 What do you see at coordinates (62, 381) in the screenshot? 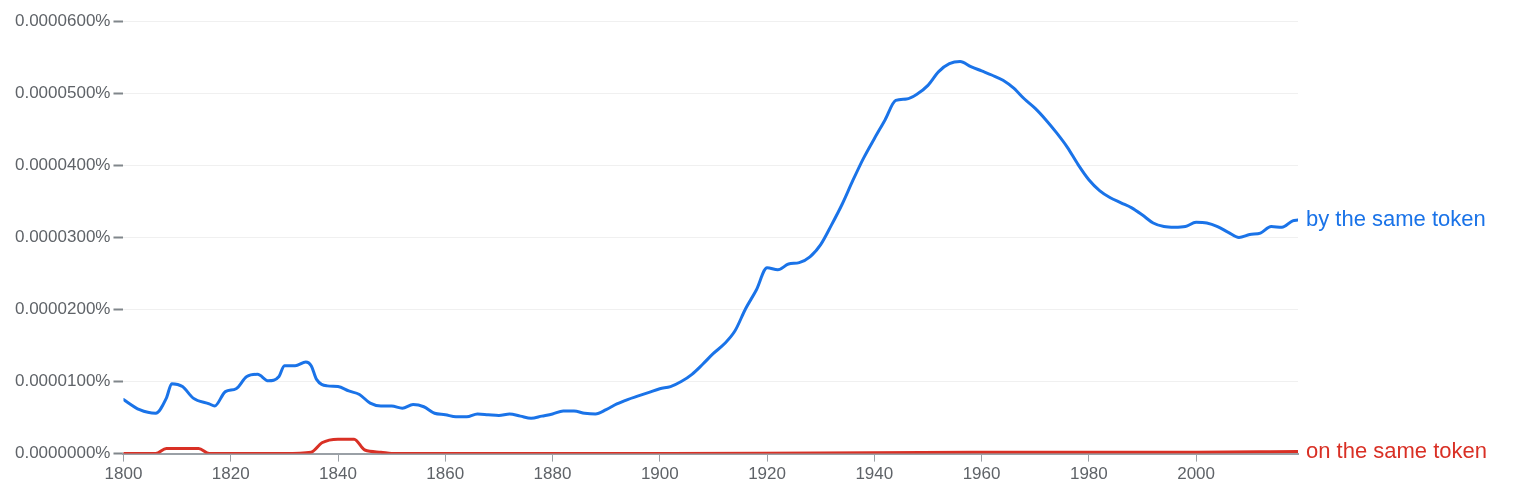
I see `y-tick-label: 0.0000100%` at bounding box center [62, 381].